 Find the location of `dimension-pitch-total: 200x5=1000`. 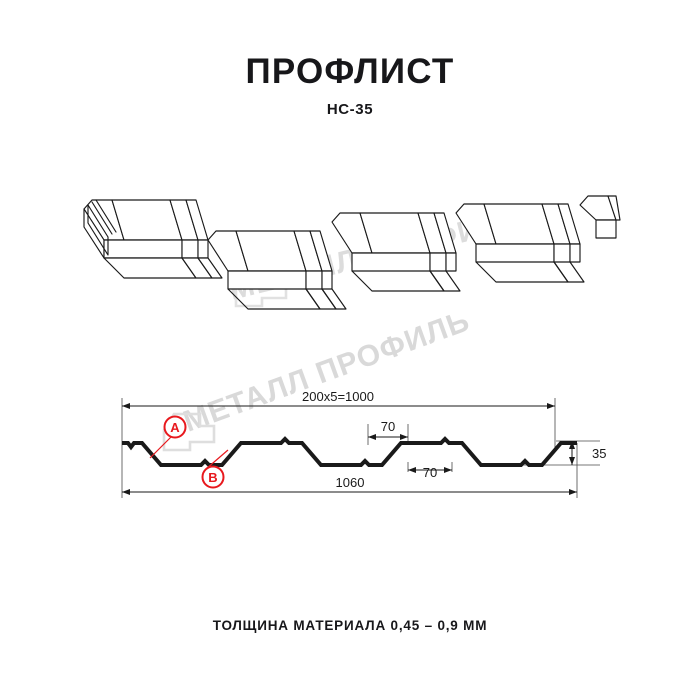

dimension-pitch-total: 200x5=1000 is located at coordinates (338, 399).